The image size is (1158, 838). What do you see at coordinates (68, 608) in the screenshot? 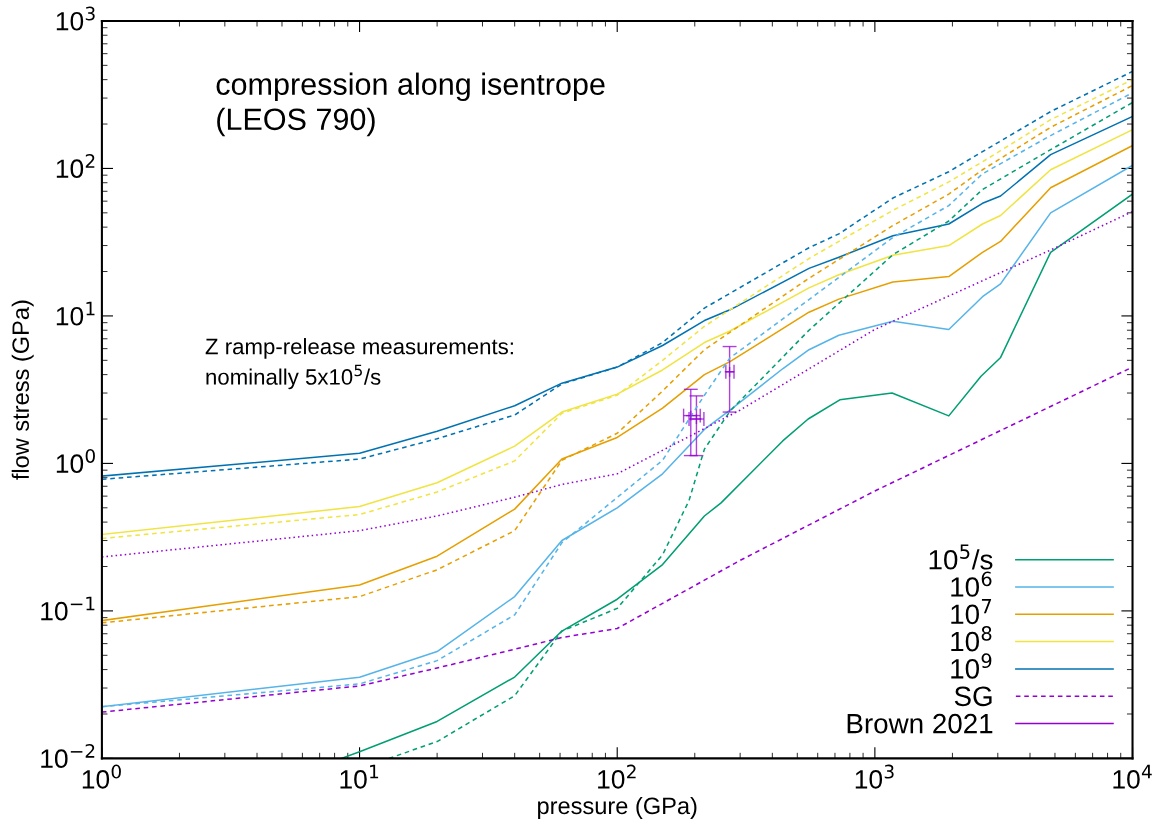
I see `y-tick-label: 10$^{−1}$` at bounding box center [68, 608].